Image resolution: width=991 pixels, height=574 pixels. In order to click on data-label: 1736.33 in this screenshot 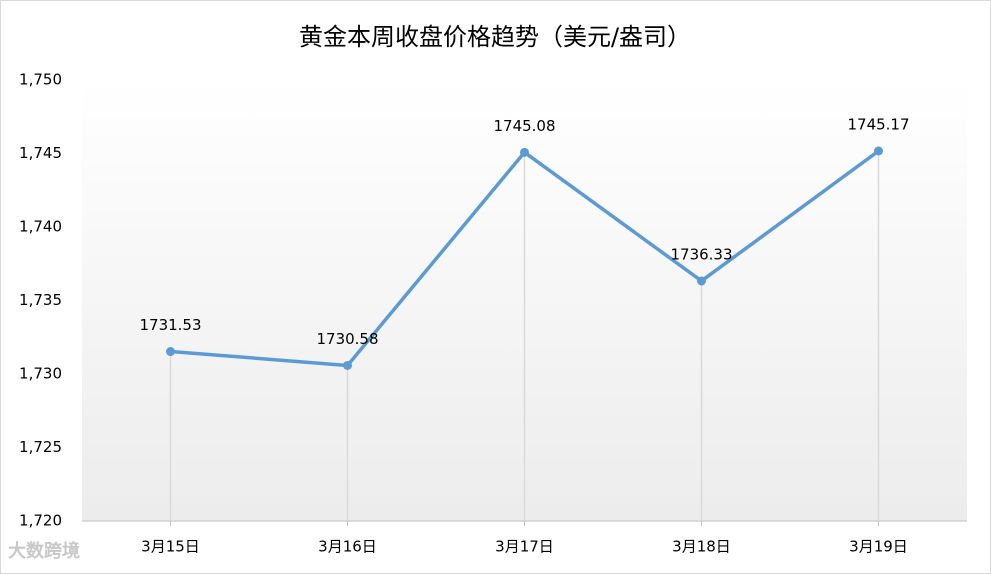, I will do `click(701, 254)`.